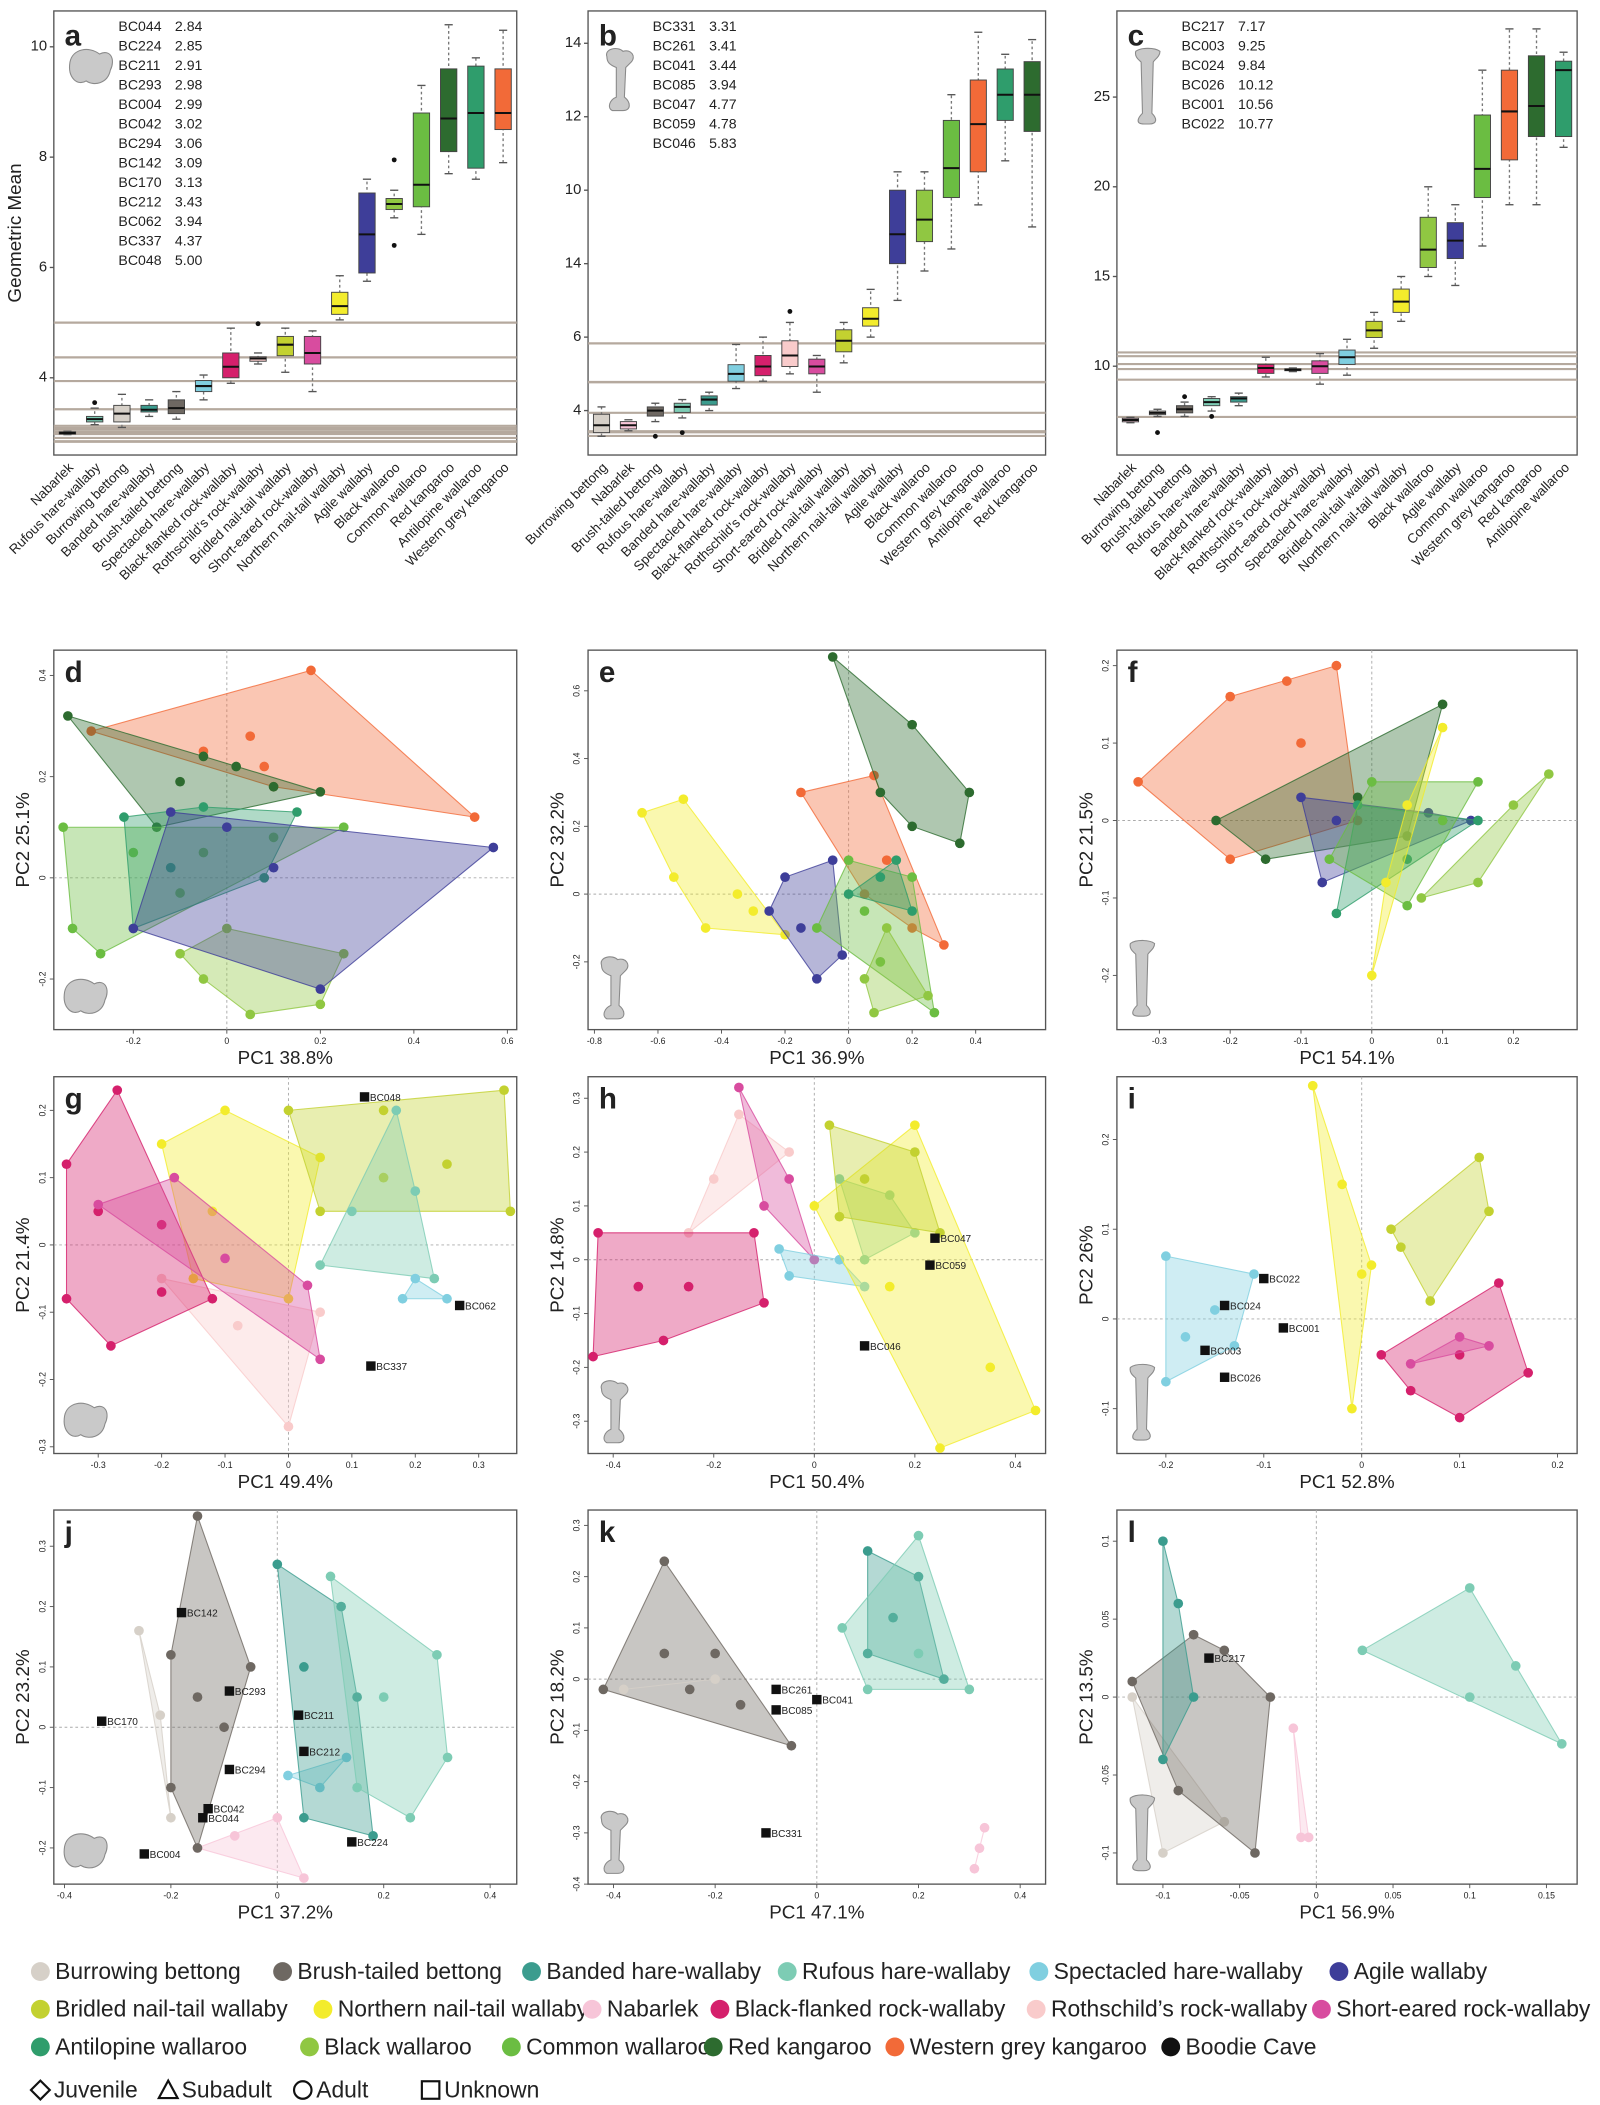 This screenshot has width=1600, height=2105. What do you see at coordinates (39, 47) in the screenshot?
I see `y-tick-label: 10` at bounding box center [39, 47].